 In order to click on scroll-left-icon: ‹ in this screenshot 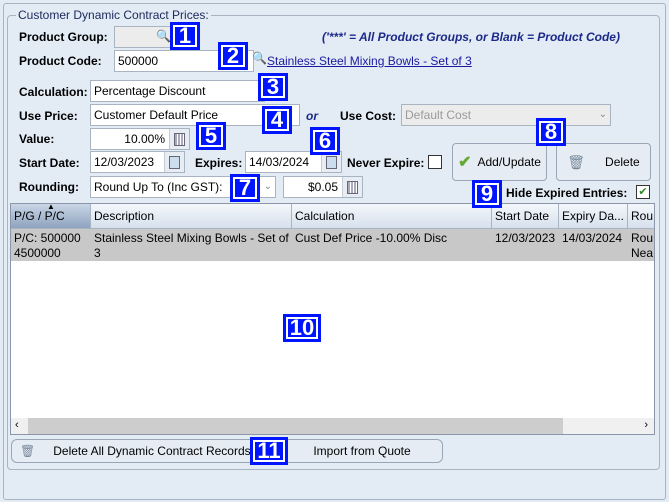, I will do `click(17, 425)`.